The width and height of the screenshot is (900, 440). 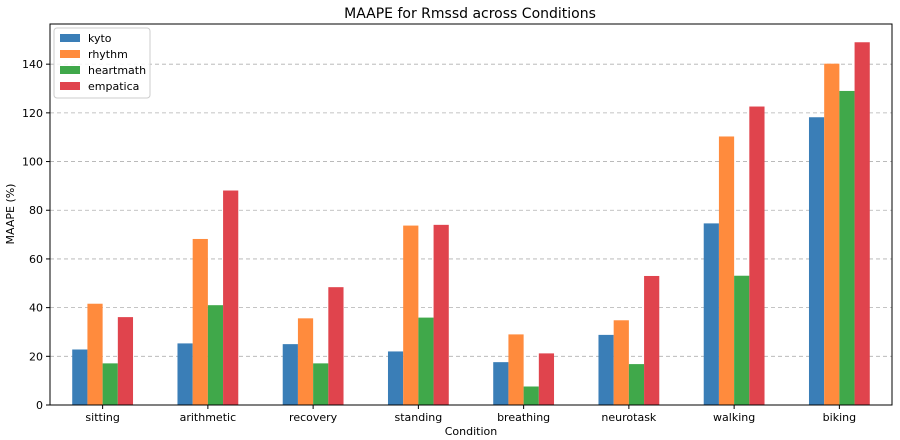 What do you see at coordinates (36, 235) in the screenshot?
I see `y-axis: 0 20 40 60 80 100 120 140` at bounding box center [36, 235].